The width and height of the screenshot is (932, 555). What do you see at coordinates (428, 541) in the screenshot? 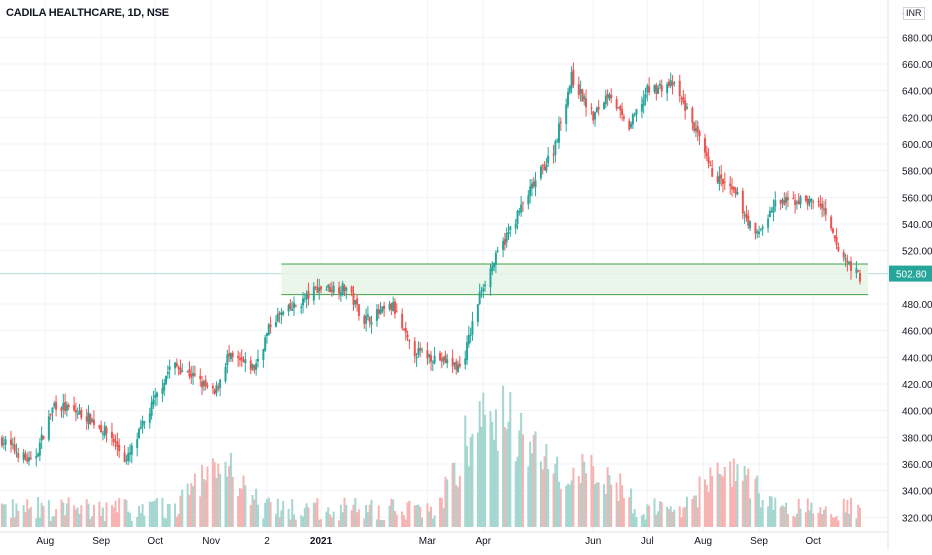
I see `time-axis: Aug Sep Oct Nov 2 2021 Mar Apr Jun Jul Aug Sep Oct` at bounding box center [428, 541].